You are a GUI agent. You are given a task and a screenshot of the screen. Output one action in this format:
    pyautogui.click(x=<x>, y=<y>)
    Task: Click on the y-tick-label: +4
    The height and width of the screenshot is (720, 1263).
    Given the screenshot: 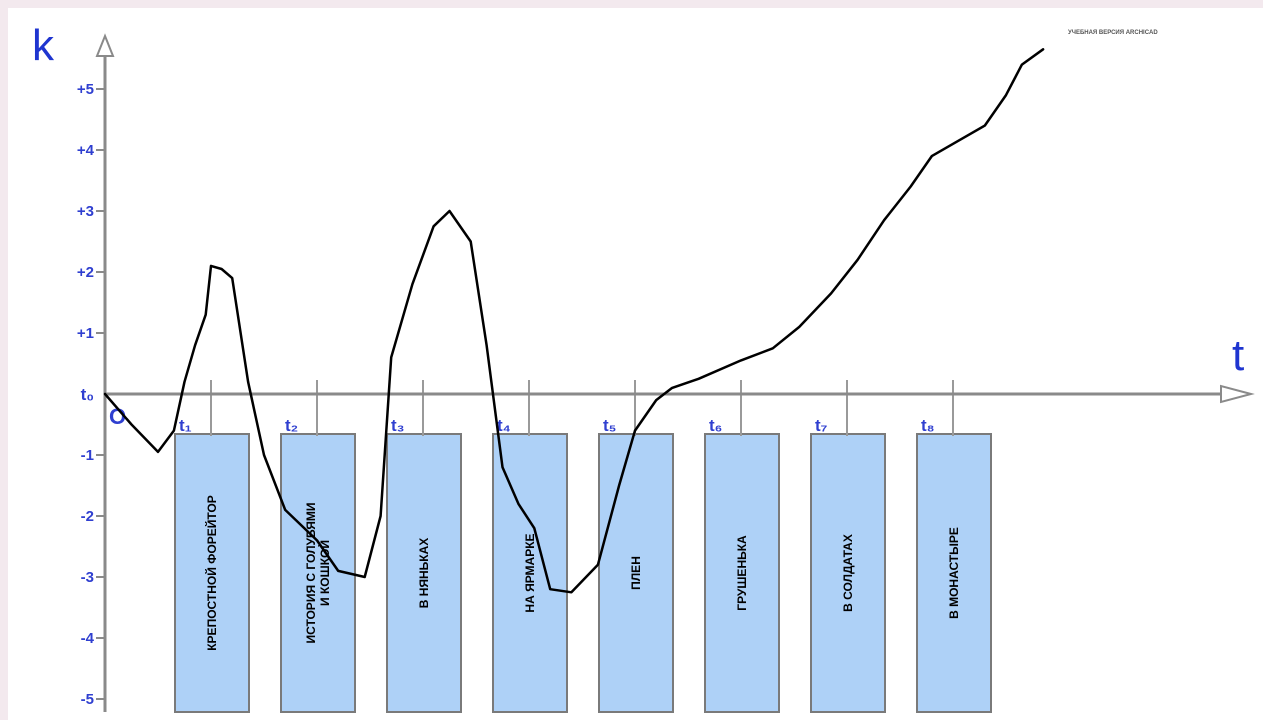 What is the action you would take?
    pyautogui.click(x=86, y=150)
    